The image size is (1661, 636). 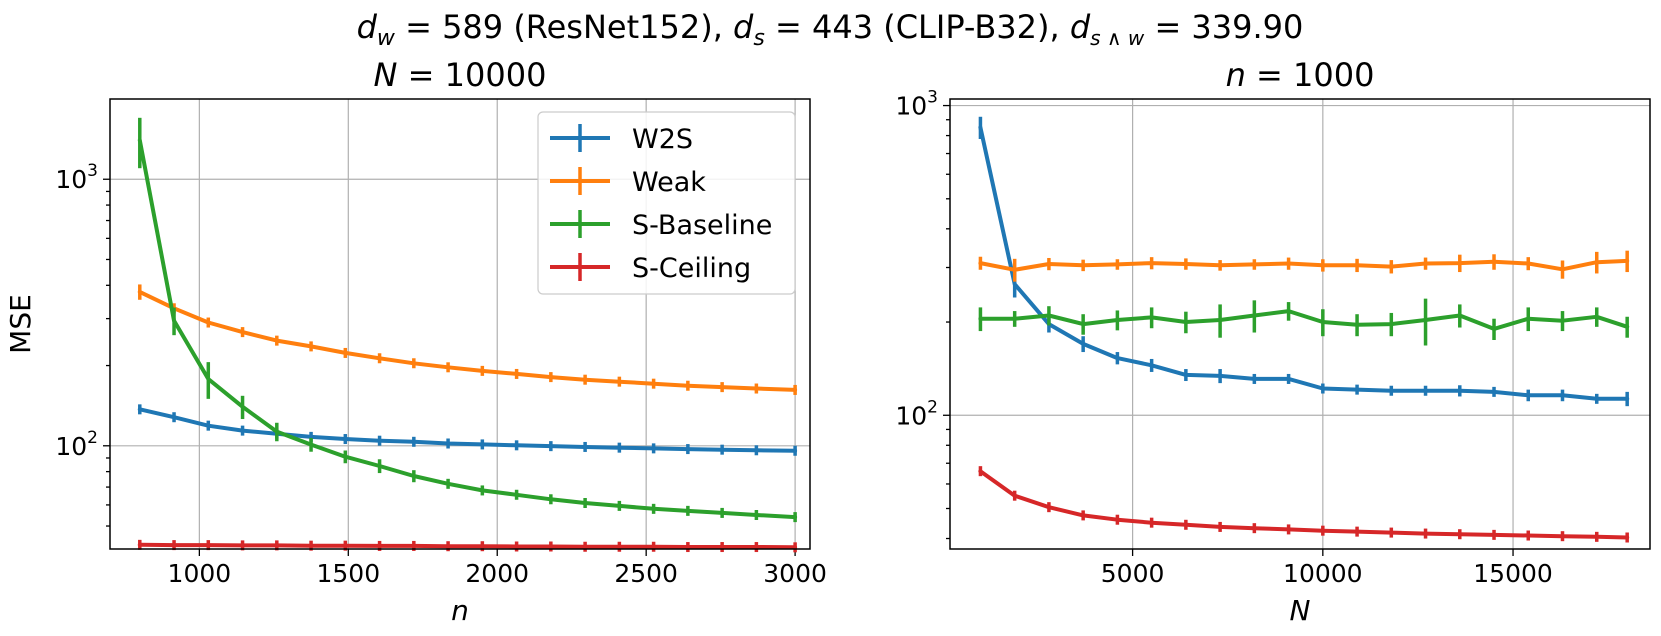 What do you see at coordinates (367, 27) in the screenshot?
I see `dw-symbol: d` at bounding box center [367, 27].